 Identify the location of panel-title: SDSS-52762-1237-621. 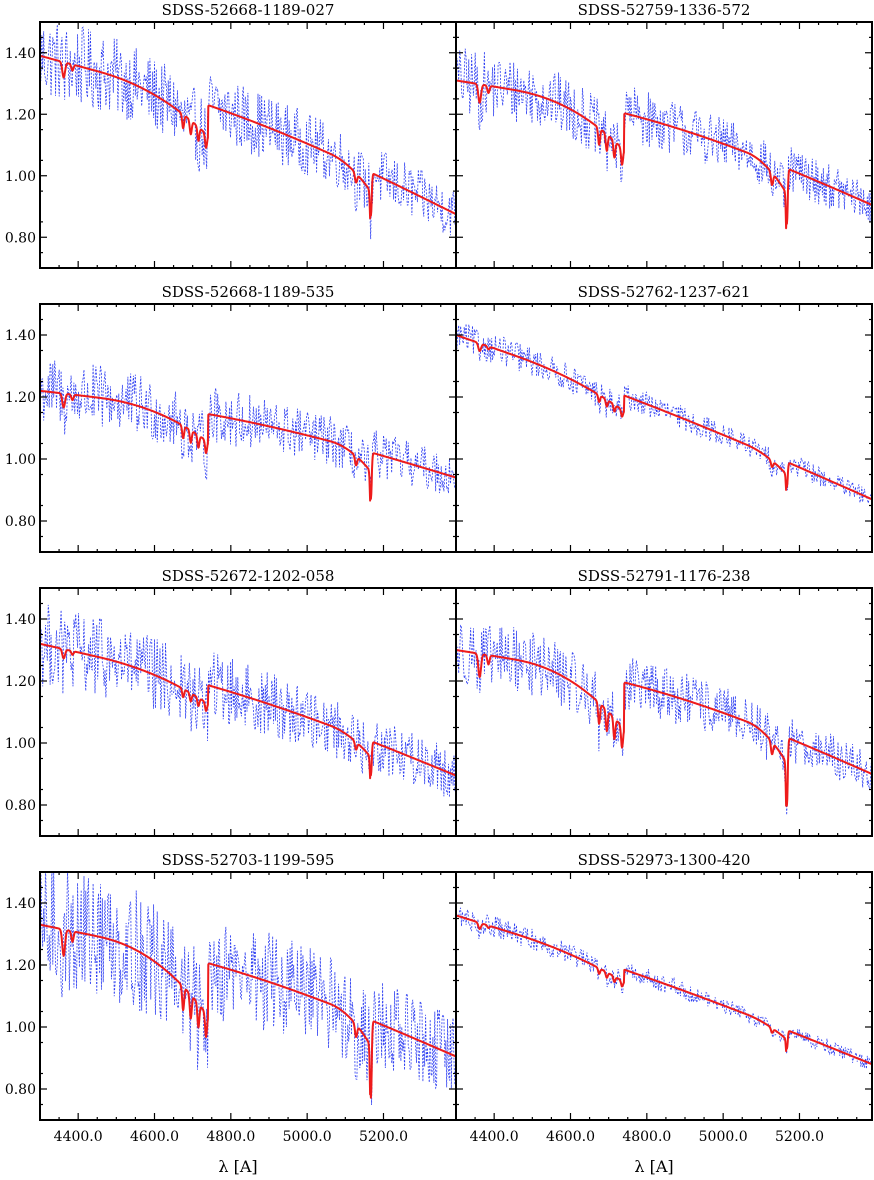
(664, 292).